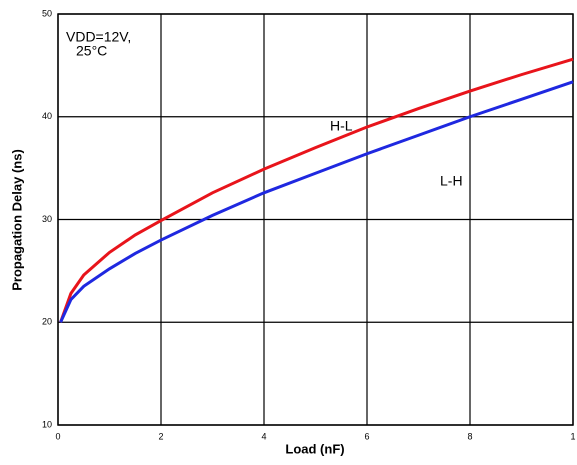  Describe the element at coordinates (98, 37) in the screenshot. I see `annotation: VDD=12V,` at that location.